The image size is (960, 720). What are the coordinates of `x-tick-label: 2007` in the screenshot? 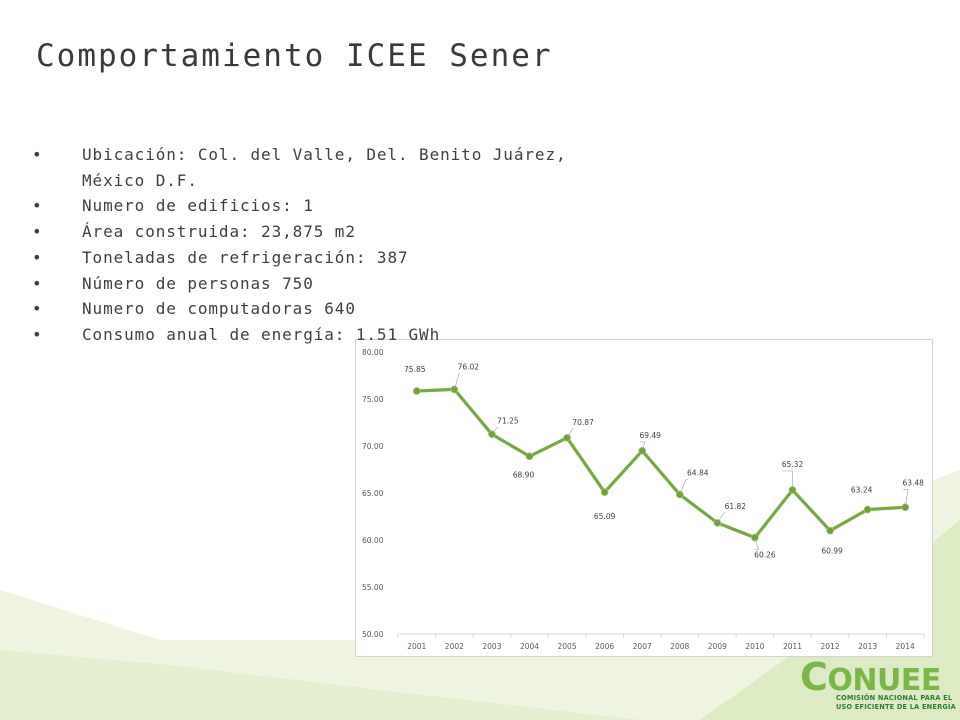 It's located at (642, 646).